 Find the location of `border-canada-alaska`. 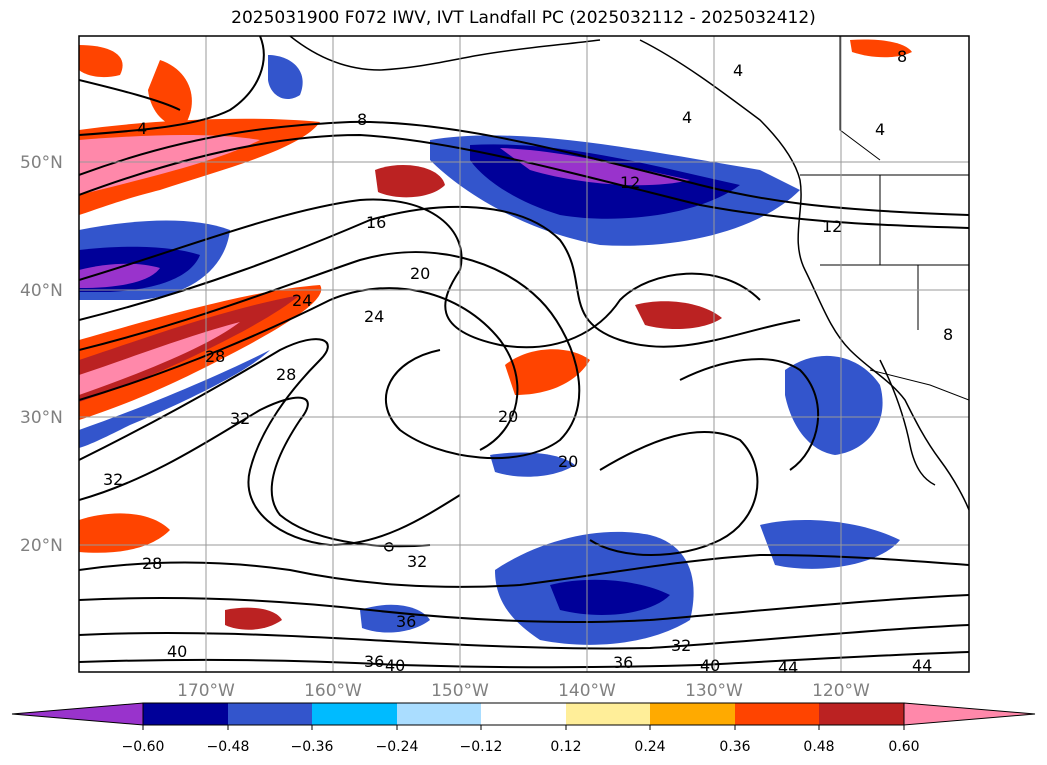

border-canada-alaska is located at coordinates (860, 98).